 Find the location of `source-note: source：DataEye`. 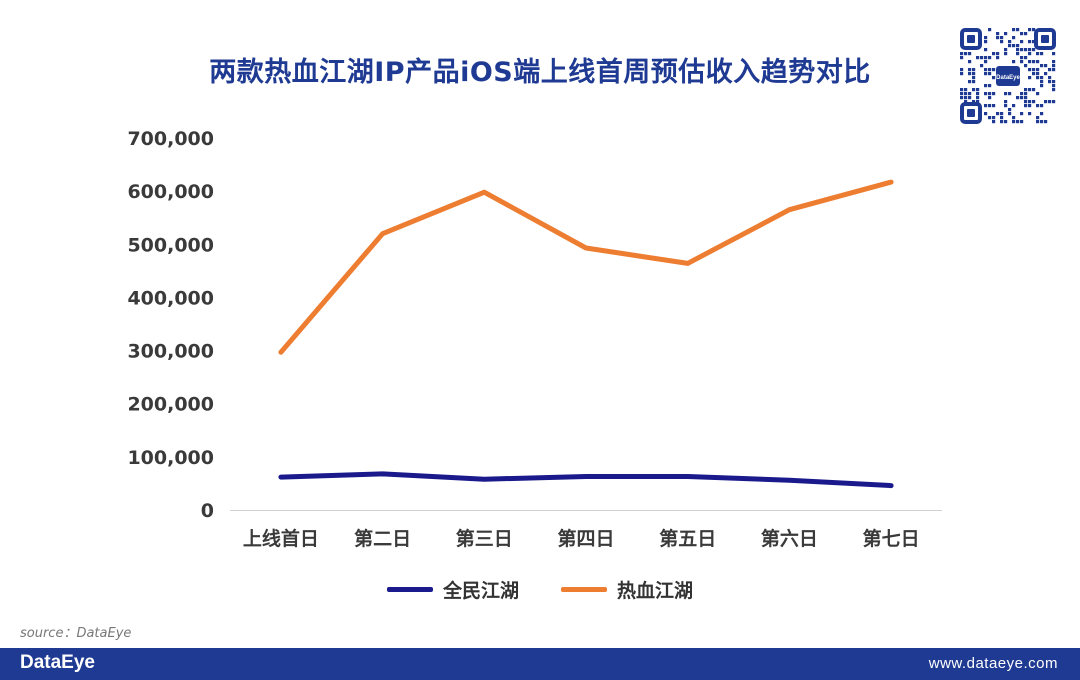

source-note: source：DataEye is located at coordinates (76, 633).